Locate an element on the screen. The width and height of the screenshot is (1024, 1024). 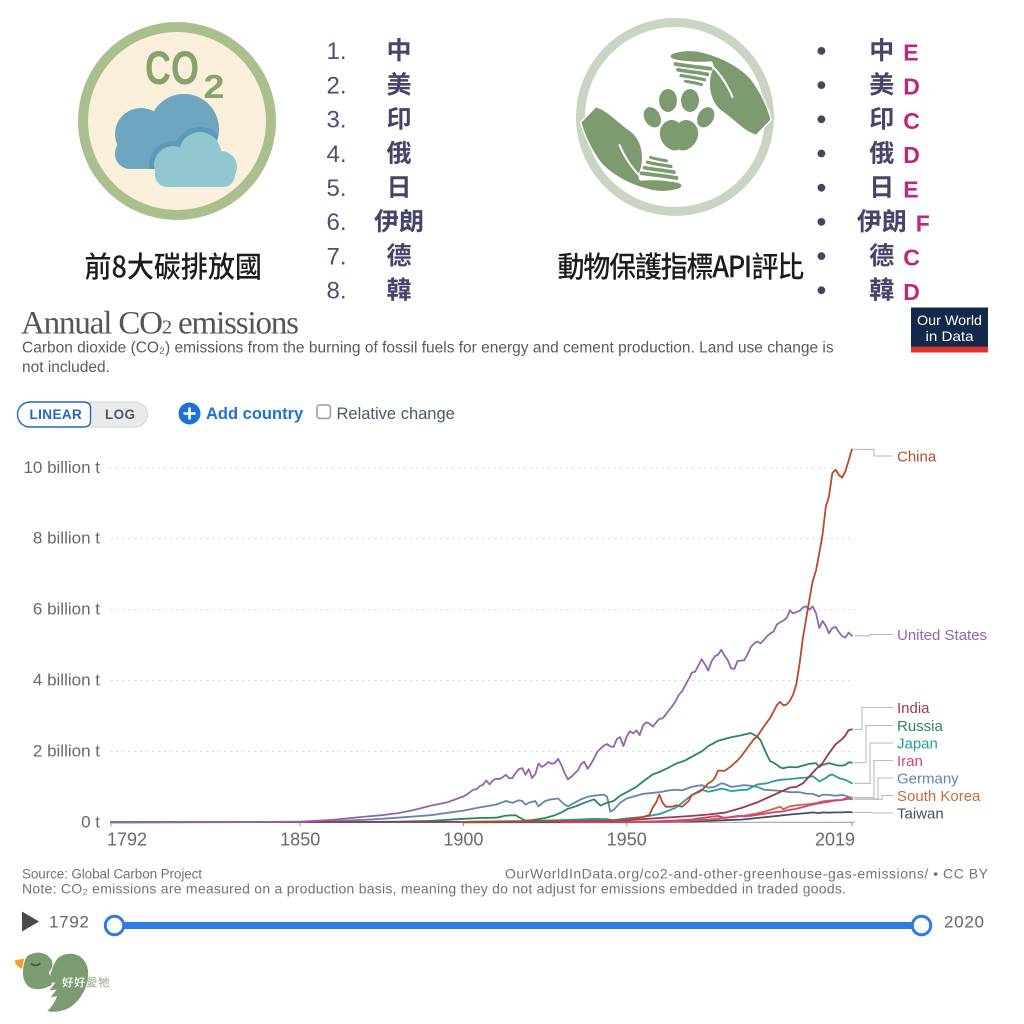
svg-text: South Korea is located at coordinates (939, 796).